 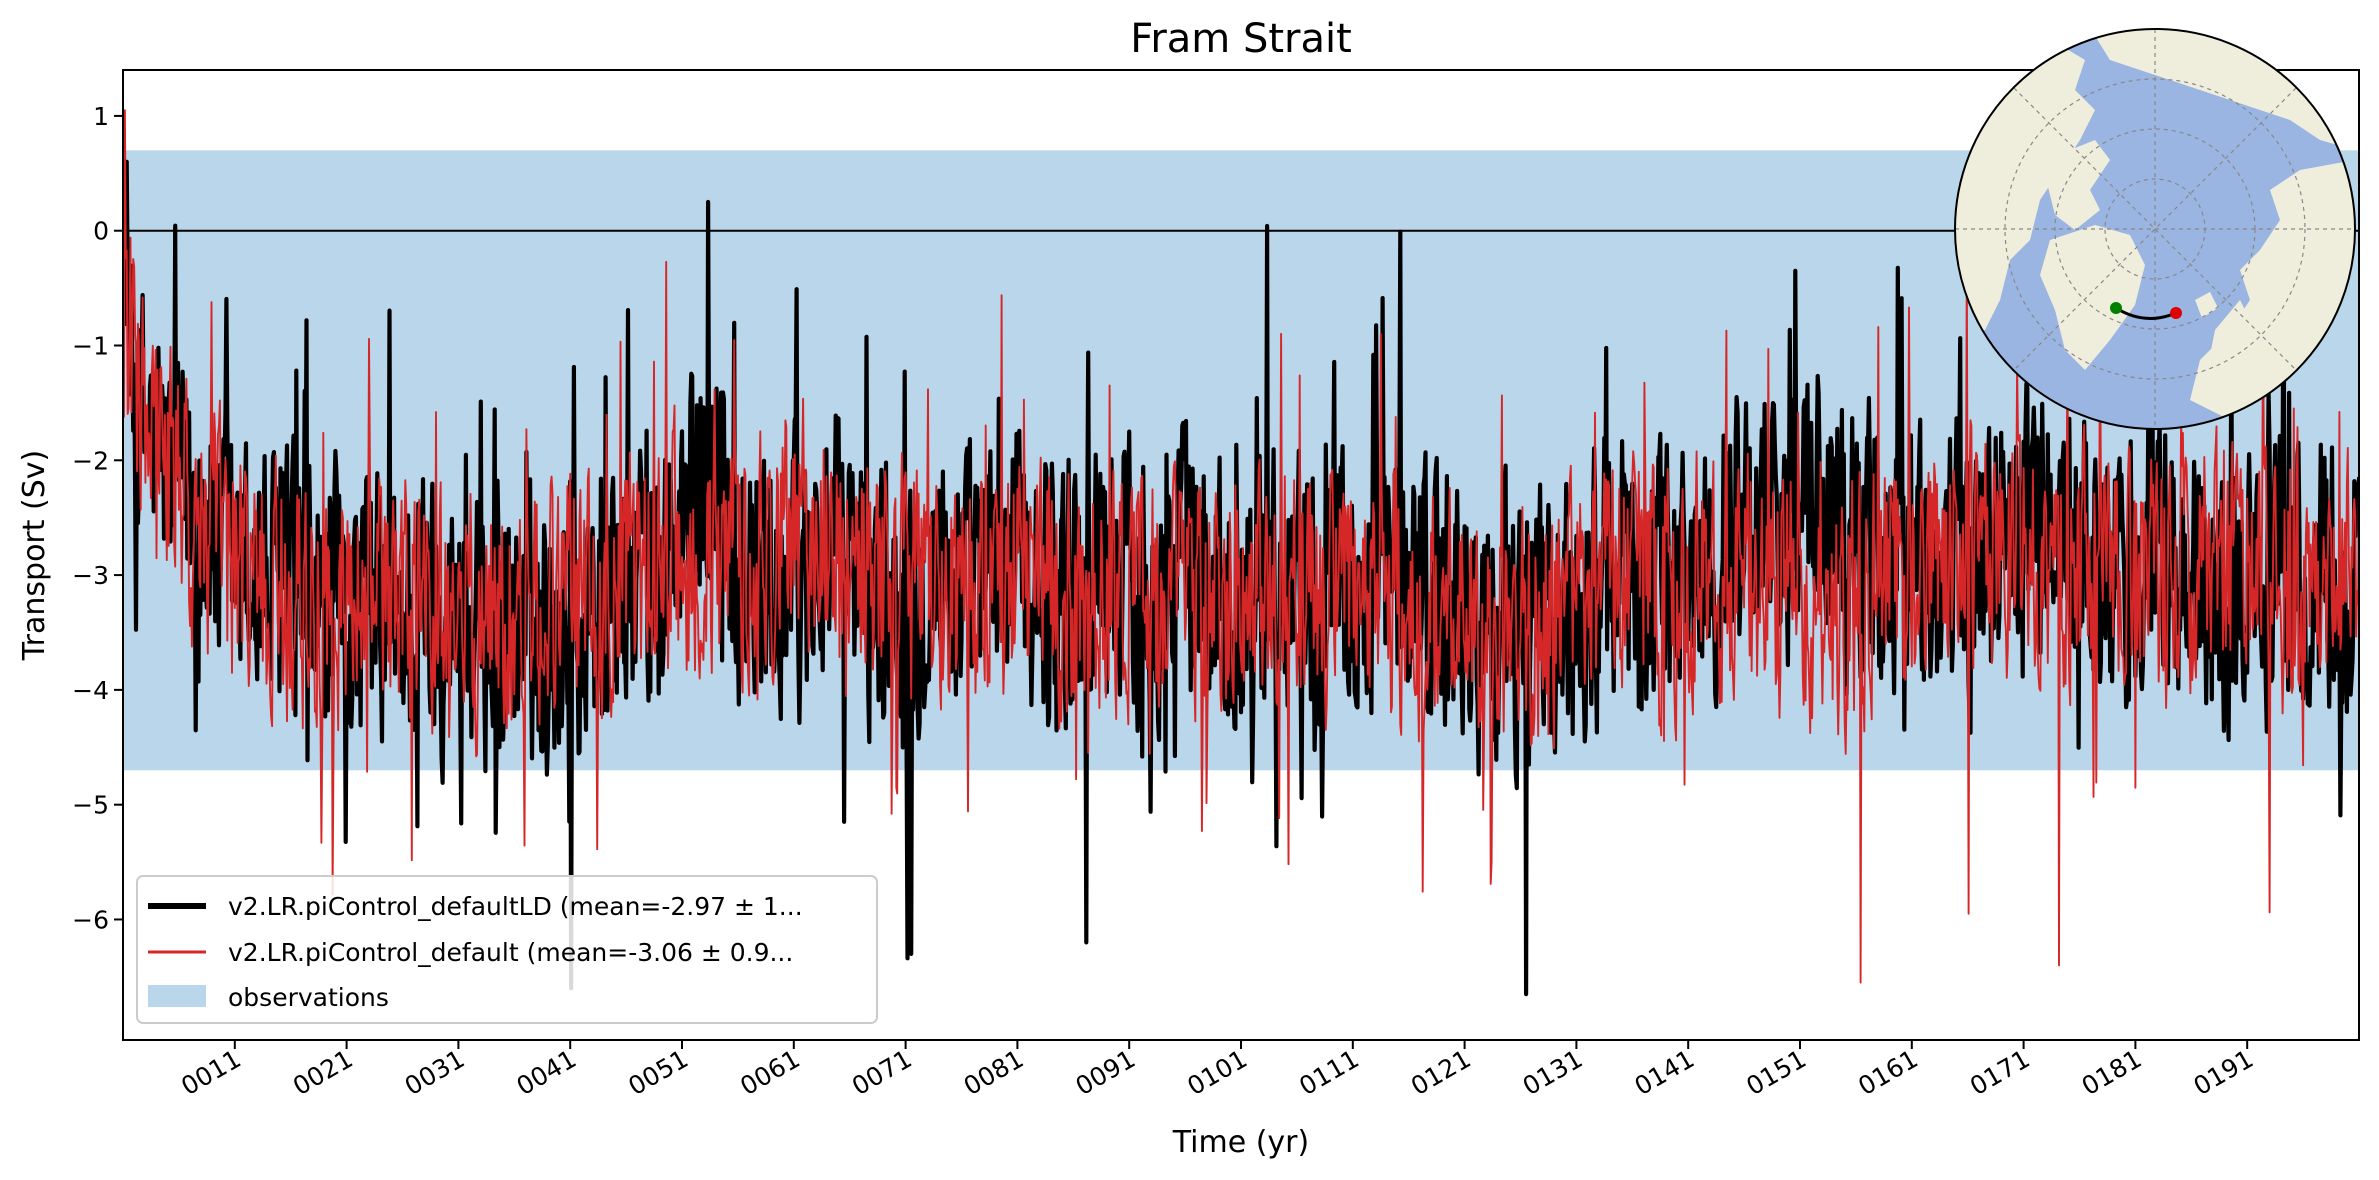 What do you see at coordinates (2092, 297) in the screenshot?
I see `map-land-greenland` at bounding box center [2092, 297].